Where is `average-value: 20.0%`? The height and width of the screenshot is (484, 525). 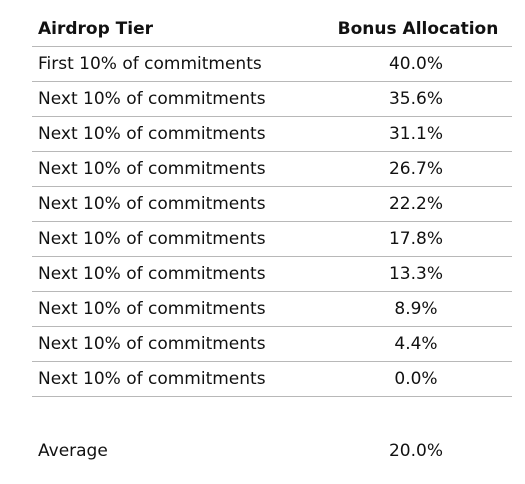
average-value: 20.0% is located at coordinates (415, 451).